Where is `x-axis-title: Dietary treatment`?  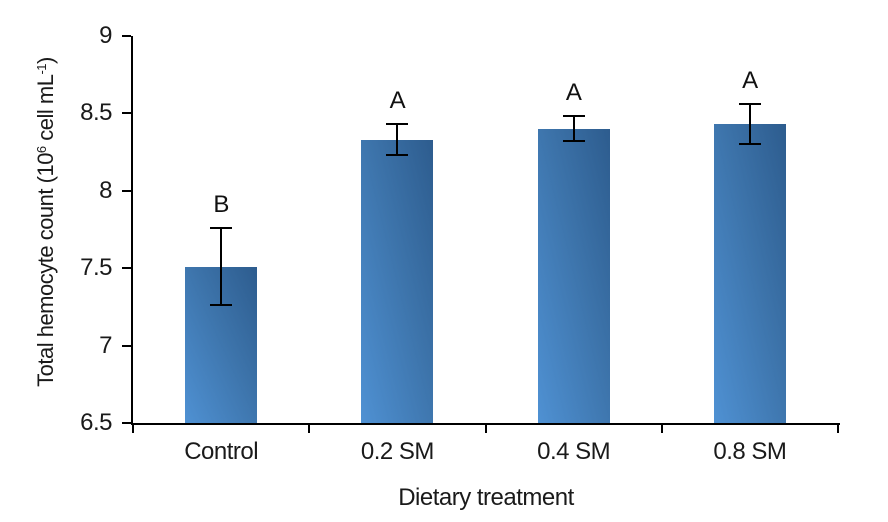
x-axis-title: Dietary treatment is located at coordinates (486, 497).